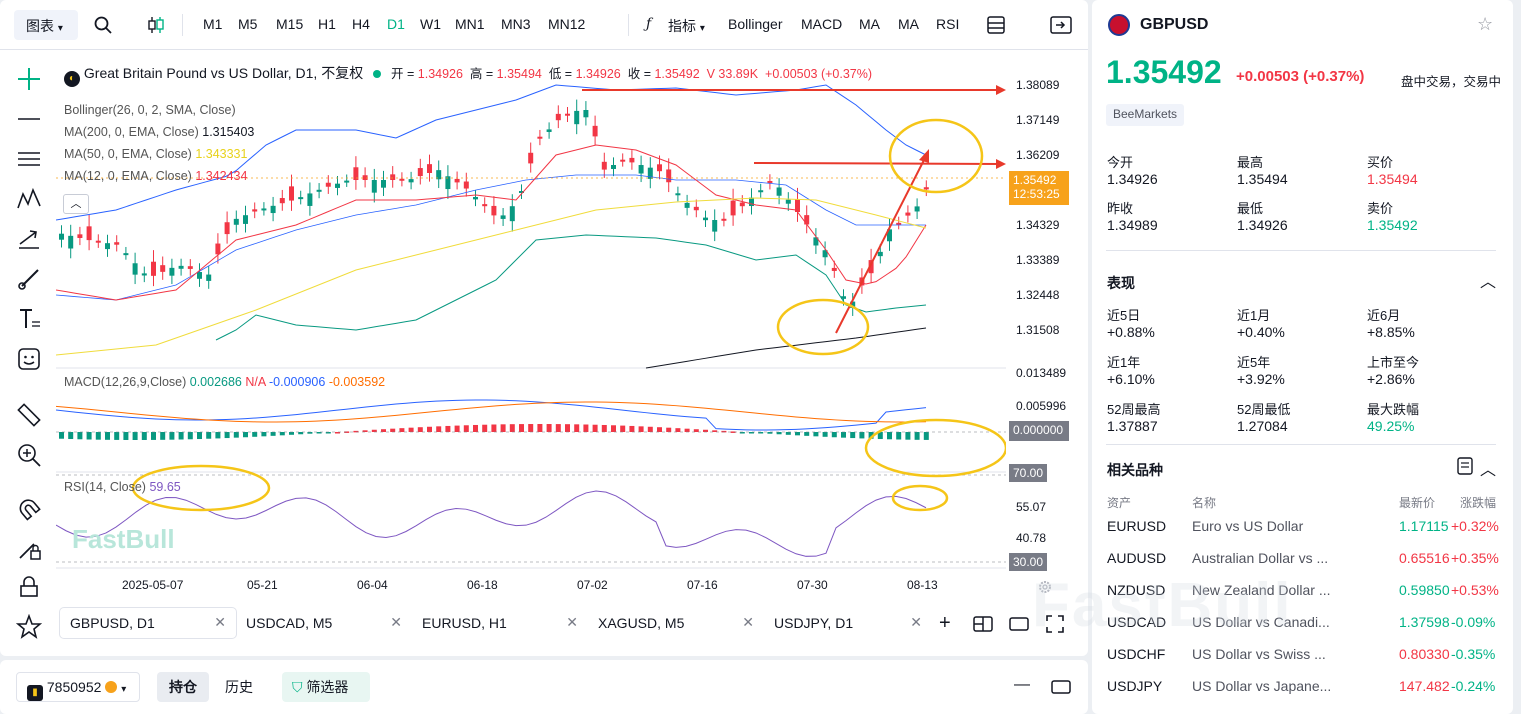 This screenshot has height=714, width=1521. What do you see at coordinates (948, 24) in the screenshot?
I see `indicator-rsi: RSI` at bounding box center [948, 24].